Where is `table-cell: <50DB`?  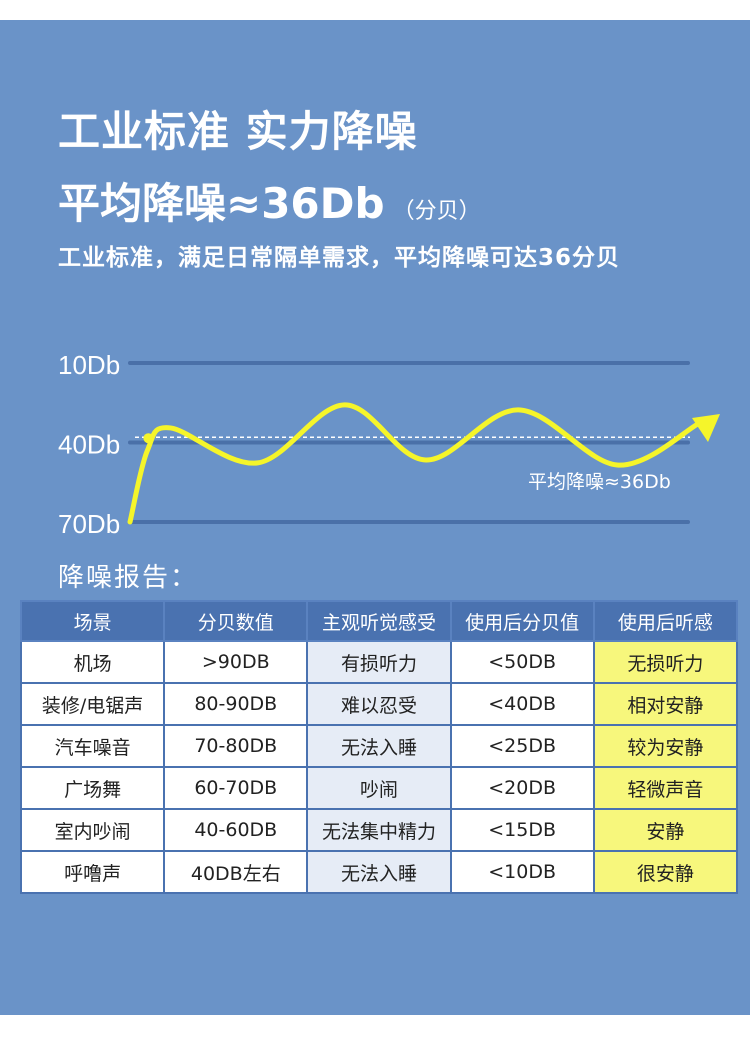 table-cell: <50DB is located at coordinates (522, 662).